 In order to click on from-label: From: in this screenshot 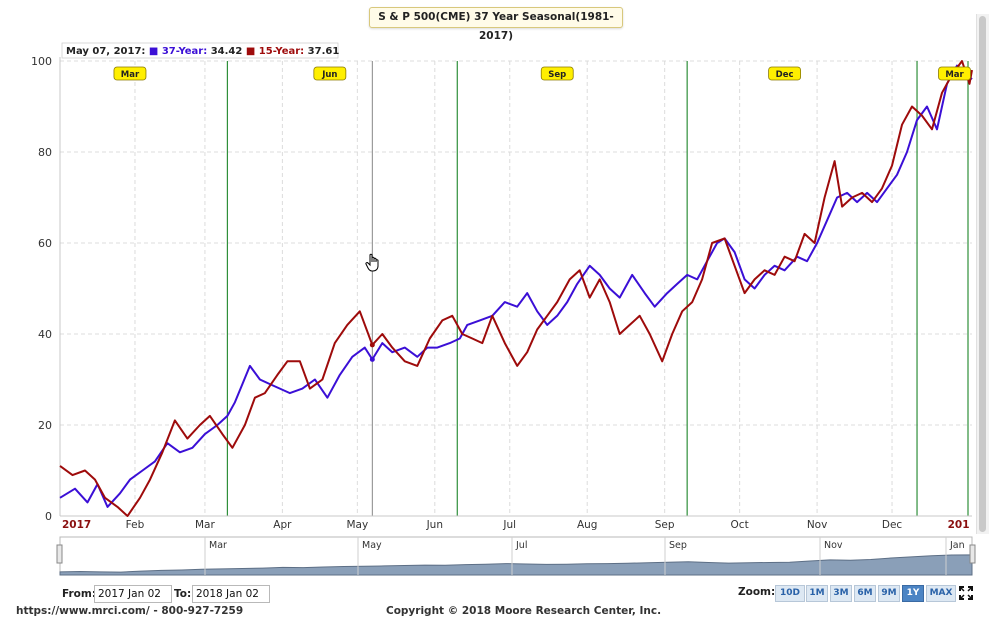, I will do `click(79, 594)`.